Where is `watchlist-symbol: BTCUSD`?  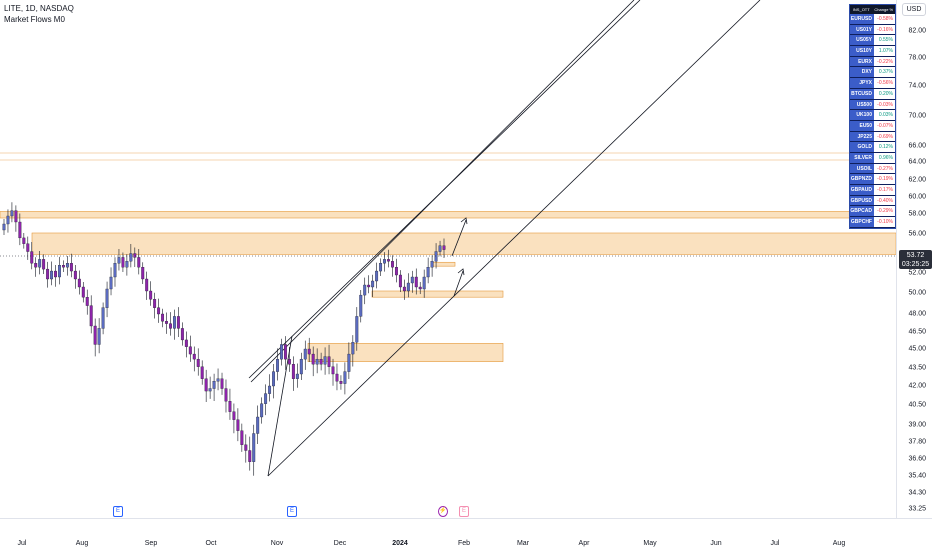 watchlist-symbol: BTCUSD is located at coordinates (862, 93).